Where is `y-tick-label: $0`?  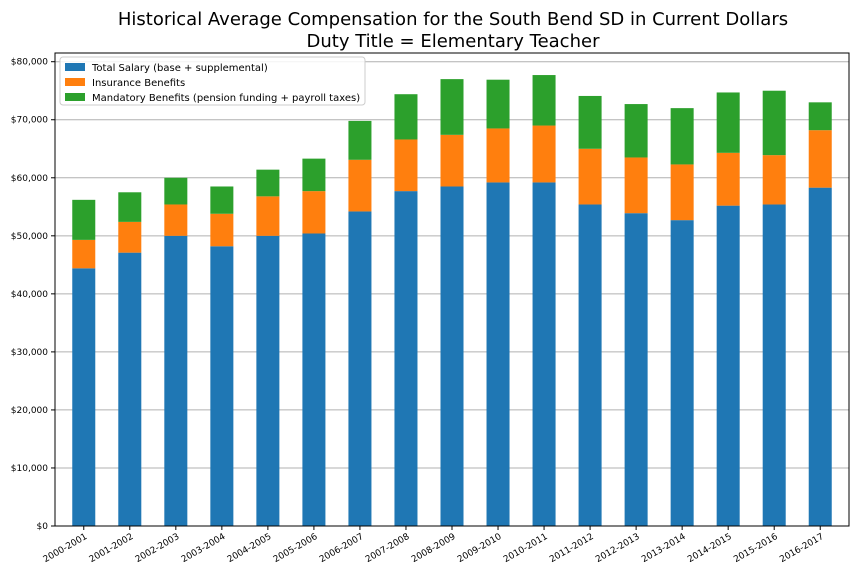
y-tick-label: $0 is located at coordinates (43, 527).